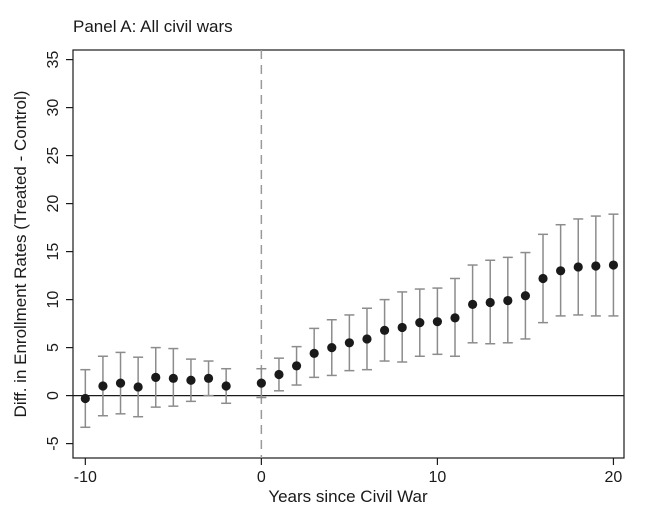 This screenshot has height=518, width=660. What do you see at coordinates (53, 252) in the screenshot?
I see `y-tick-label: 15` at bounding box center [53, 252].